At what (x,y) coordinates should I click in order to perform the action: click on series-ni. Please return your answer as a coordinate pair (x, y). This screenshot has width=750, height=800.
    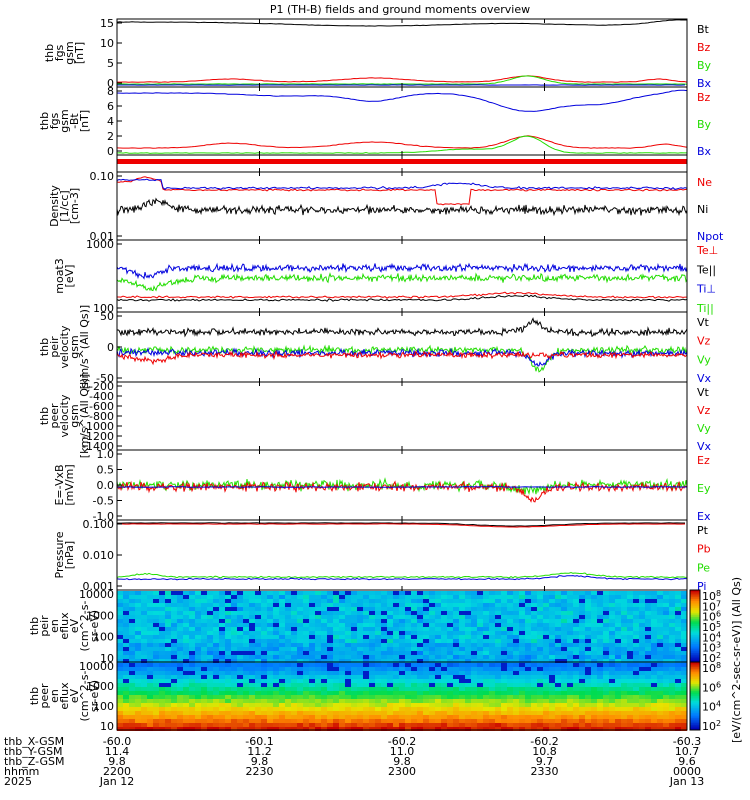
    Looking at the image, I should click on (402, 207).